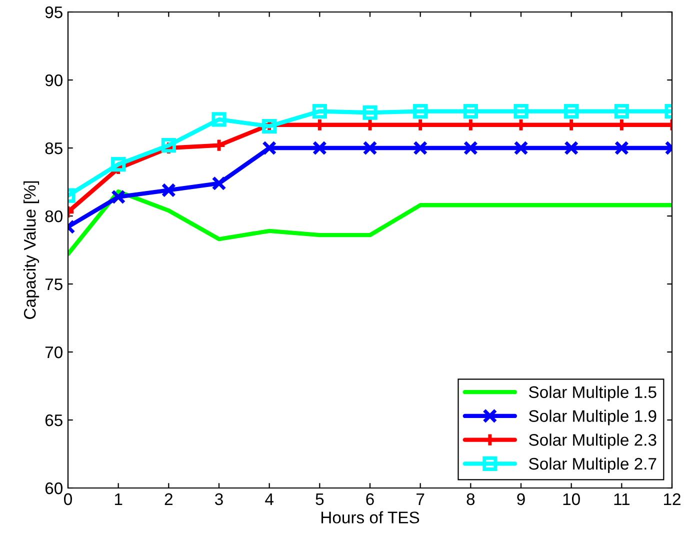  Describe the element at coordinates (470, 499) in the screenshot. I see `x-tick-label: 8` at that location.